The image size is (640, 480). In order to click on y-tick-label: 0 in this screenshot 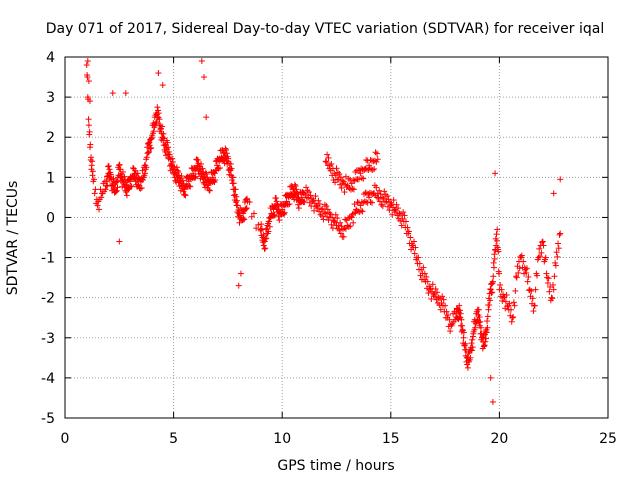, I will do `click(50, 218)`.